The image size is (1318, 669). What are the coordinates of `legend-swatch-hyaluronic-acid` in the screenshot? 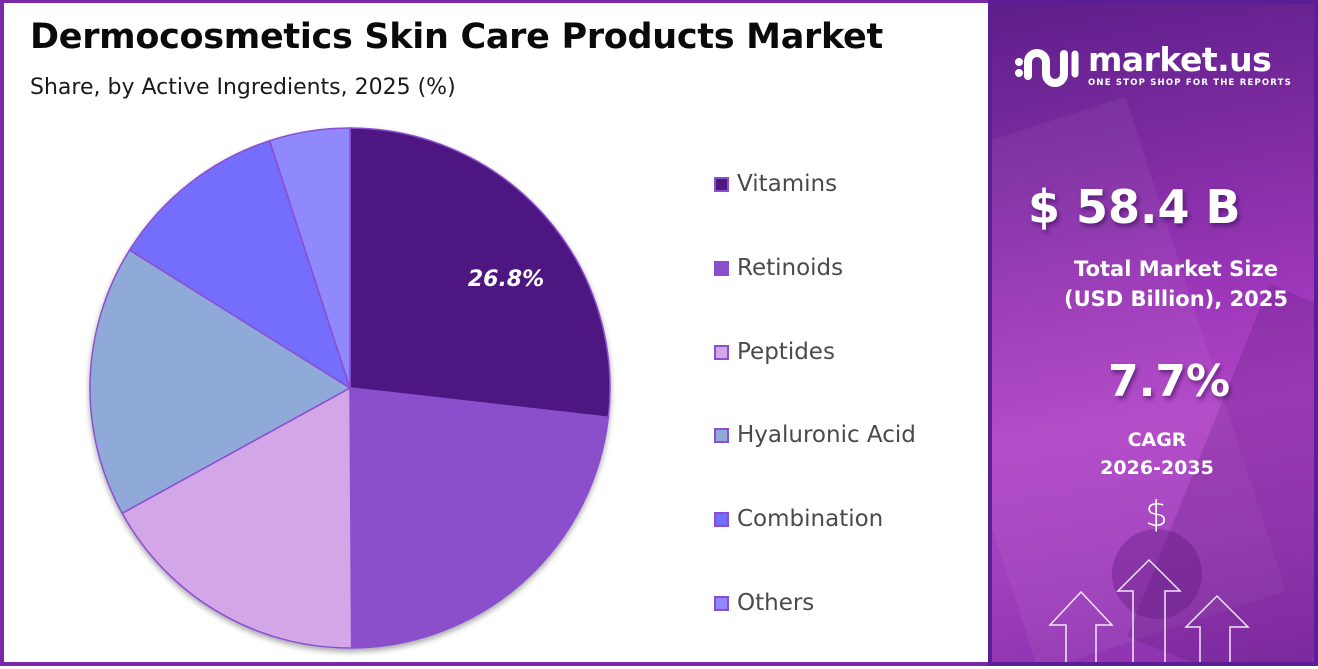 It's located at (721, 435).